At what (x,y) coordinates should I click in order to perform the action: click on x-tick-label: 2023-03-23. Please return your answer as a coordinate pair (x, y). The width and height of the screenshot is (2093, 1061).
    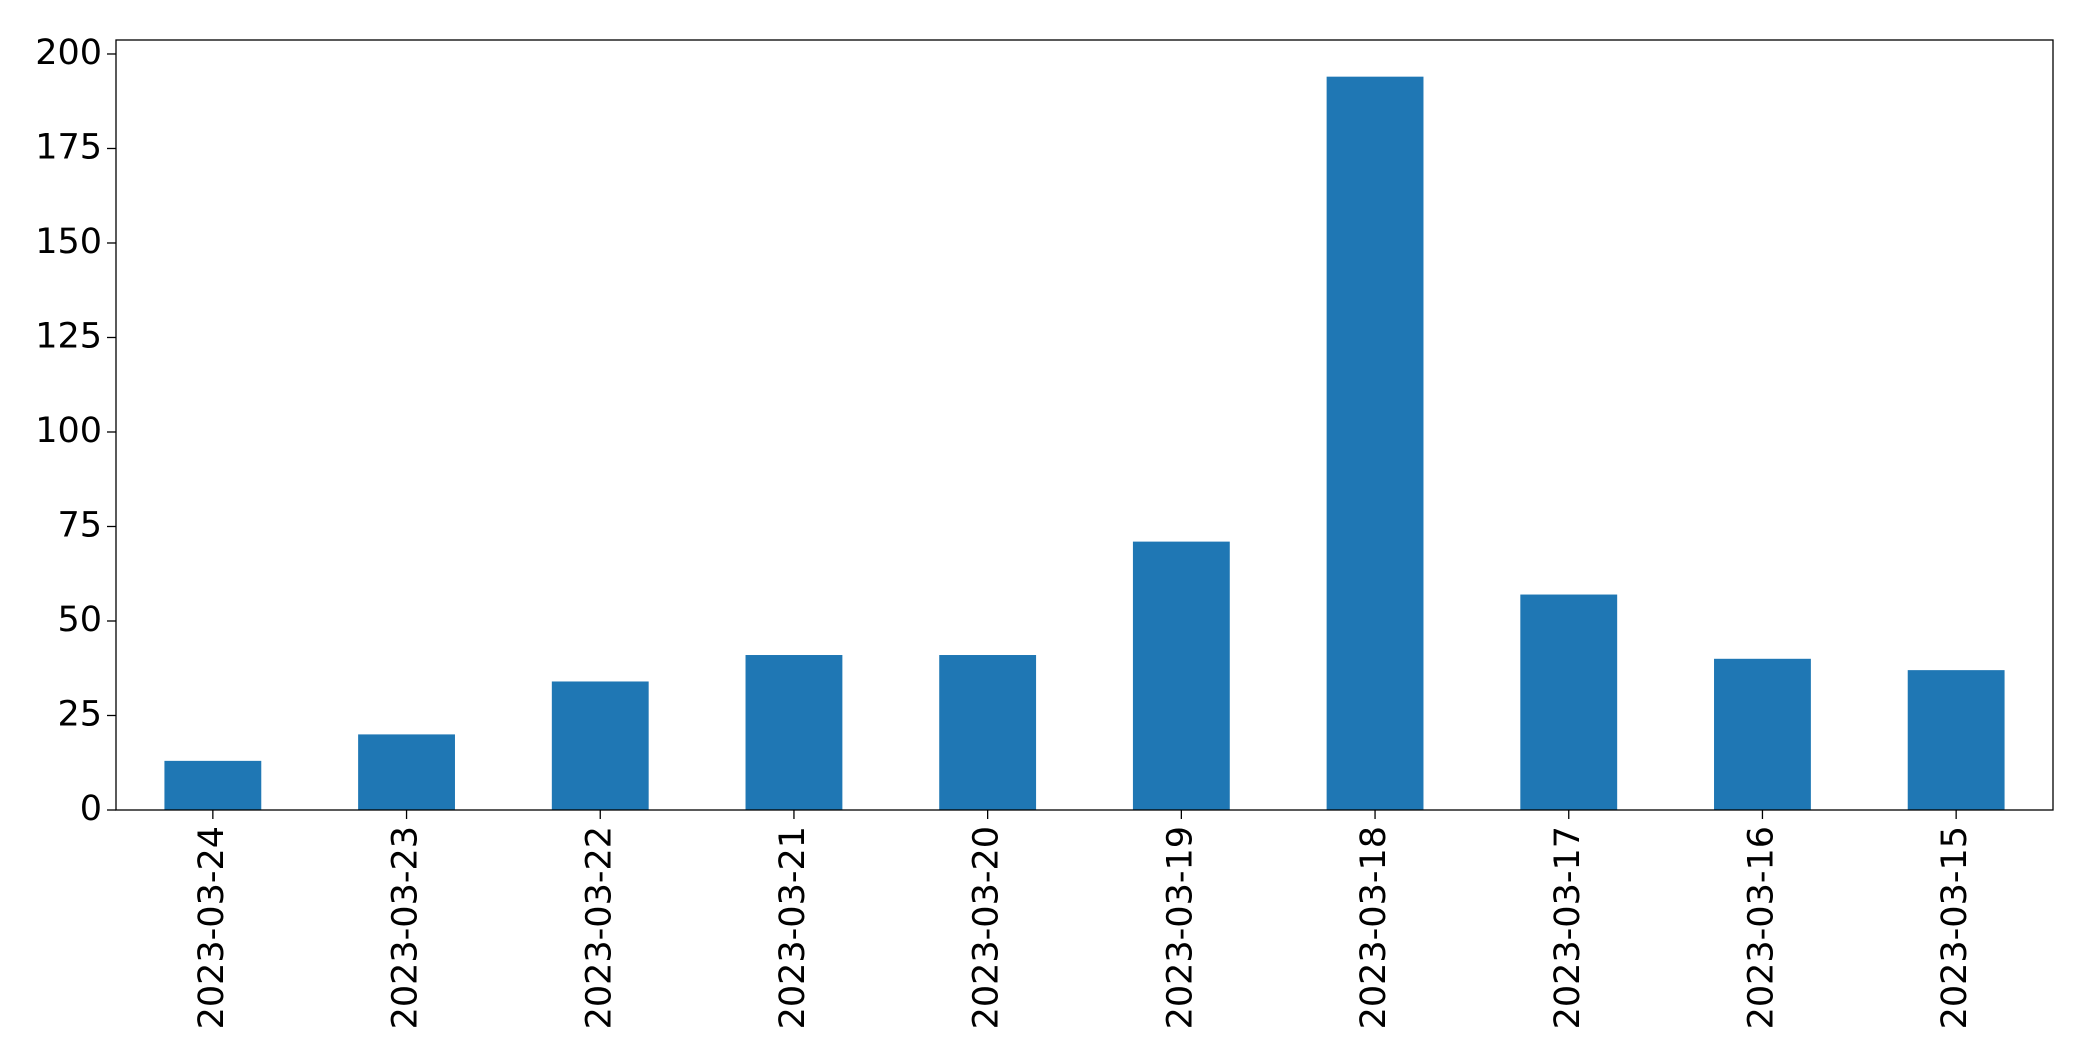
    Looking at the image, I should click on (406, 927).